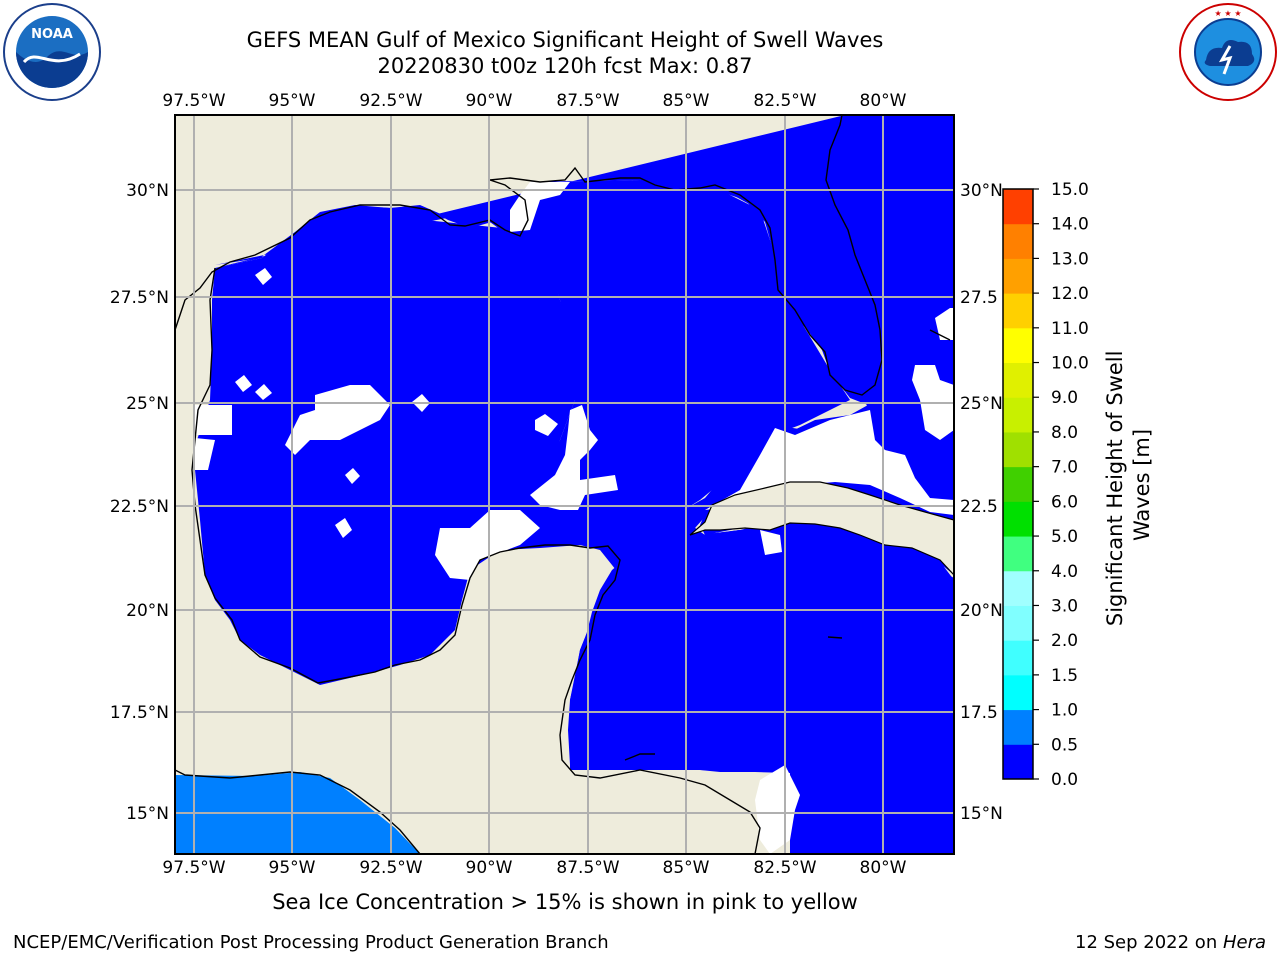  What do you see at coordinates (1128, 485) in the screenshot?
I see `colorbar-label: Significant Height of Swell Waves [m]` at bounding box center [1128, 485].